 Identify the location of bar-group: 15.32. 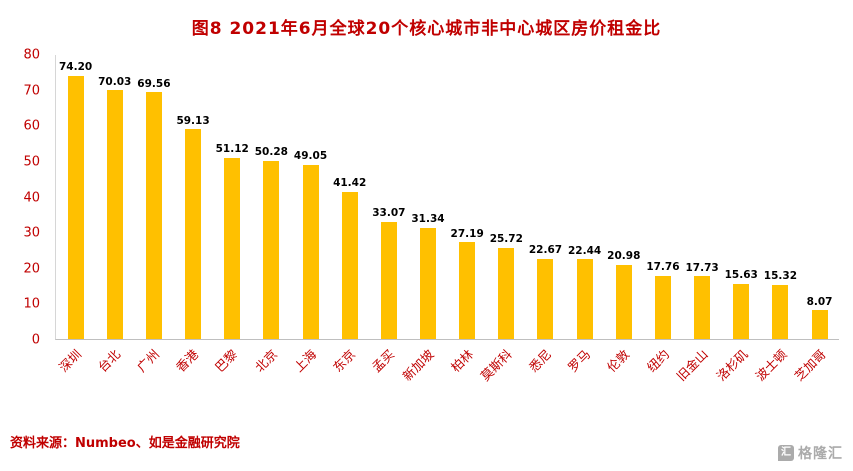
(780, 197).